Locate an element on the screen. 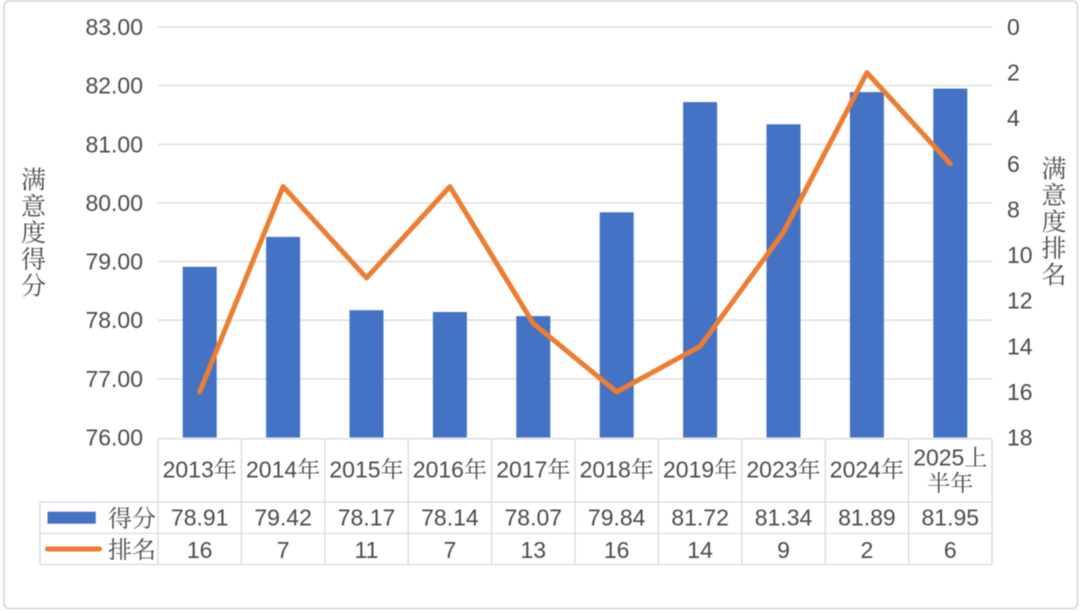 The width and height of the screenshot is (1080, 613). svg-text: 80.00 is located at coordinates (114, 203).